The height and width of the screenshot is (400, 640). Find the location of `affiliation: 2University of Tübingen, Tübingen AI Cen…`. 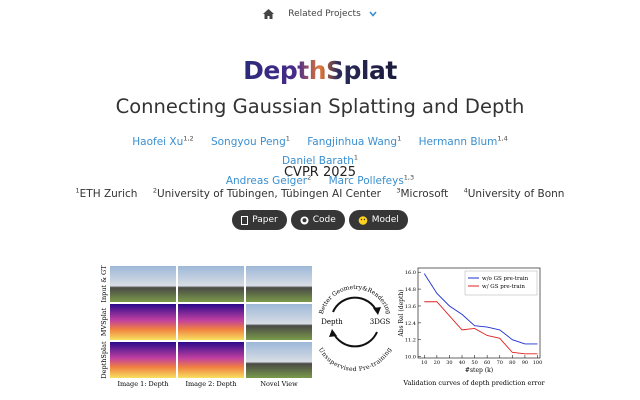

affiliation: 2University of Tübingen, Tübingen AI Cen… is located at coordinates (266, 193).